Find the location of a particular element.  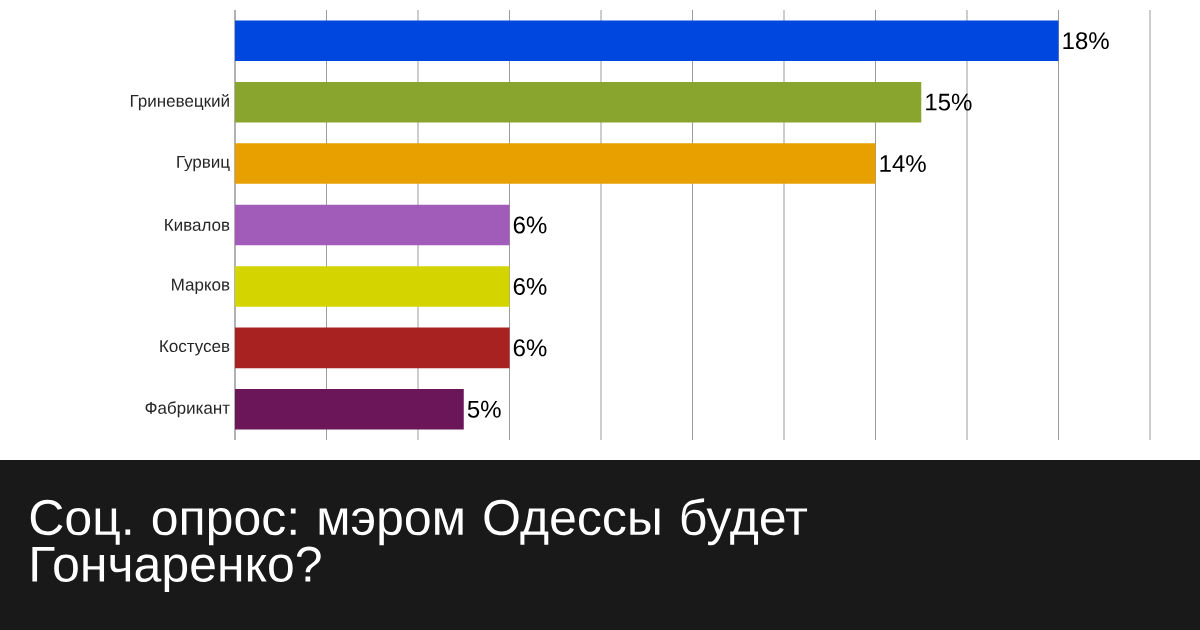

data-label: 15% is located at coordinates (949, 102).